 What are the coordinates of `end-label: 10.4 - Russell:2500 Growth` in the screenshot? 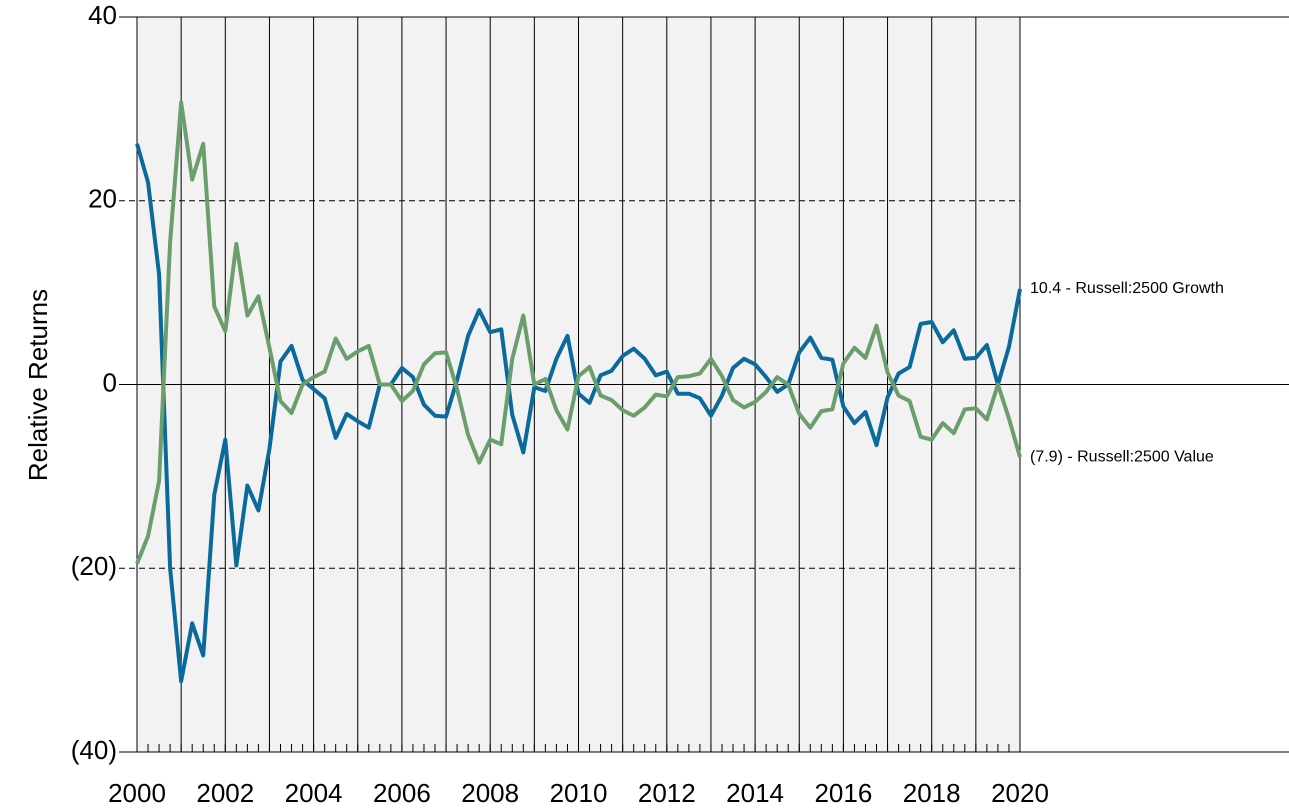 It's located at (1127, 288).